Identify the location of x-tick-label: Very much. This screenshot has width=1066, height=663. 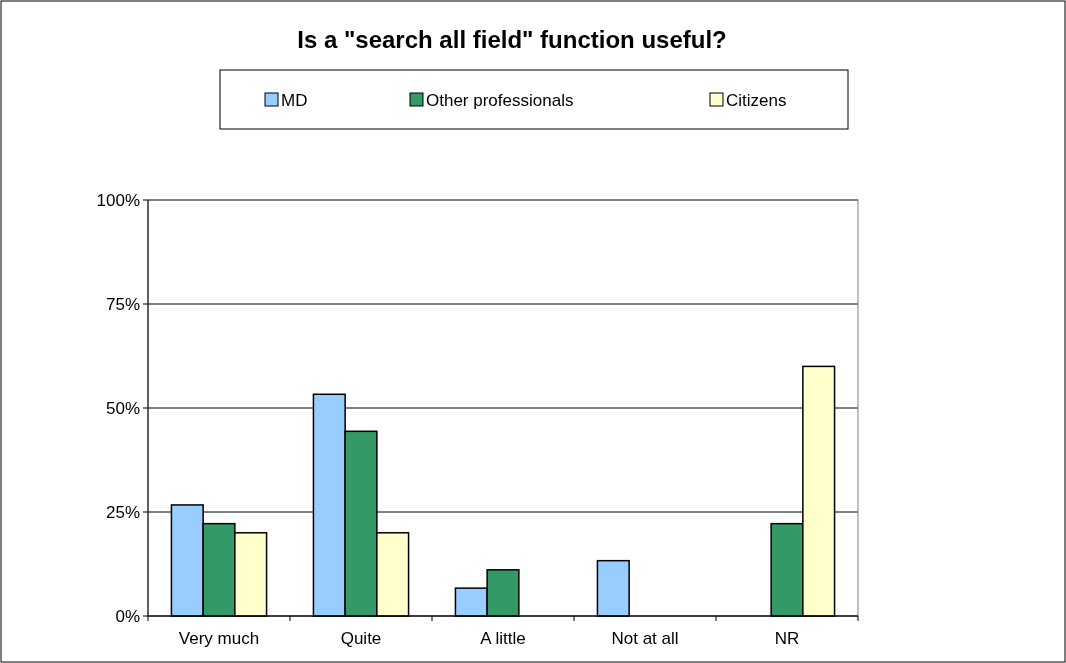
(219, 638).